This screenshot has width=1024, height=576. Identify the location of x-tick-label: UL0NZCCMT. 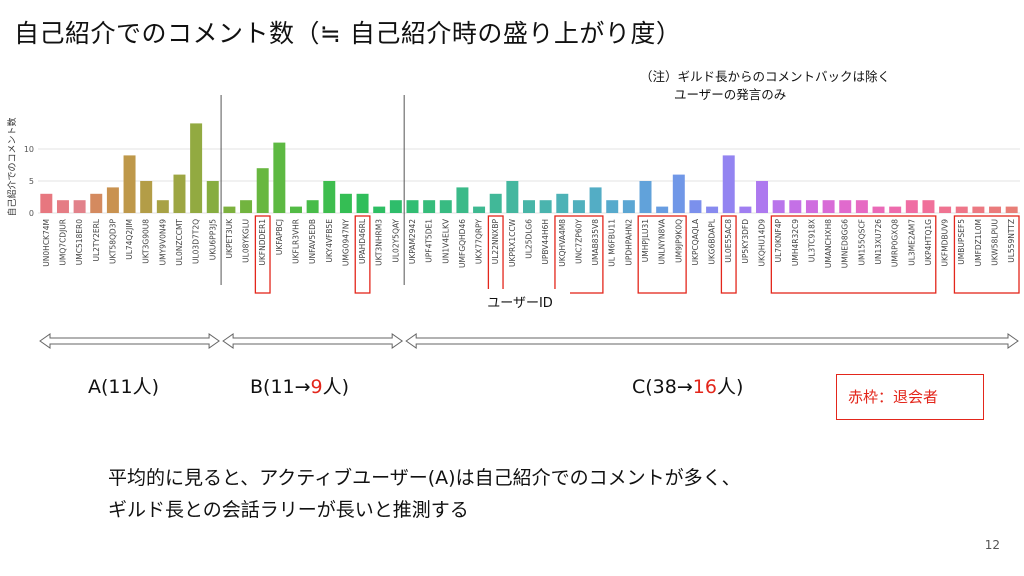
(179, 242).